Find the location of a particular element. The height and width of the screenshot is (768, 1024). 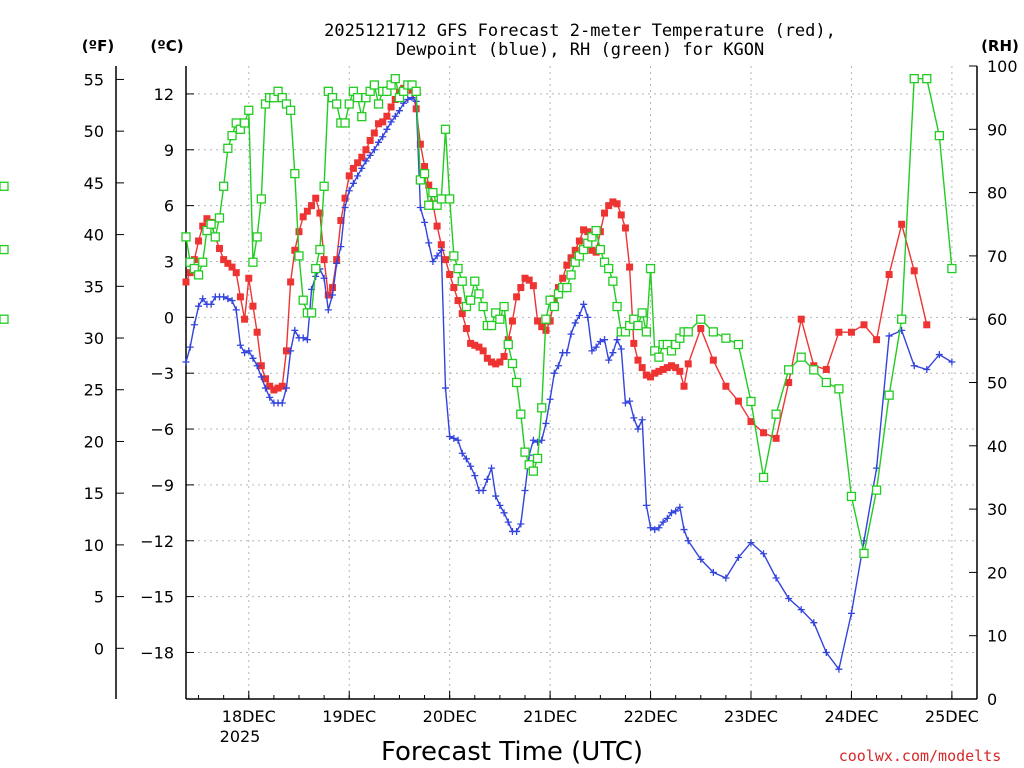

time-tick-label: 21DEC is located at coordinates (550, 716).